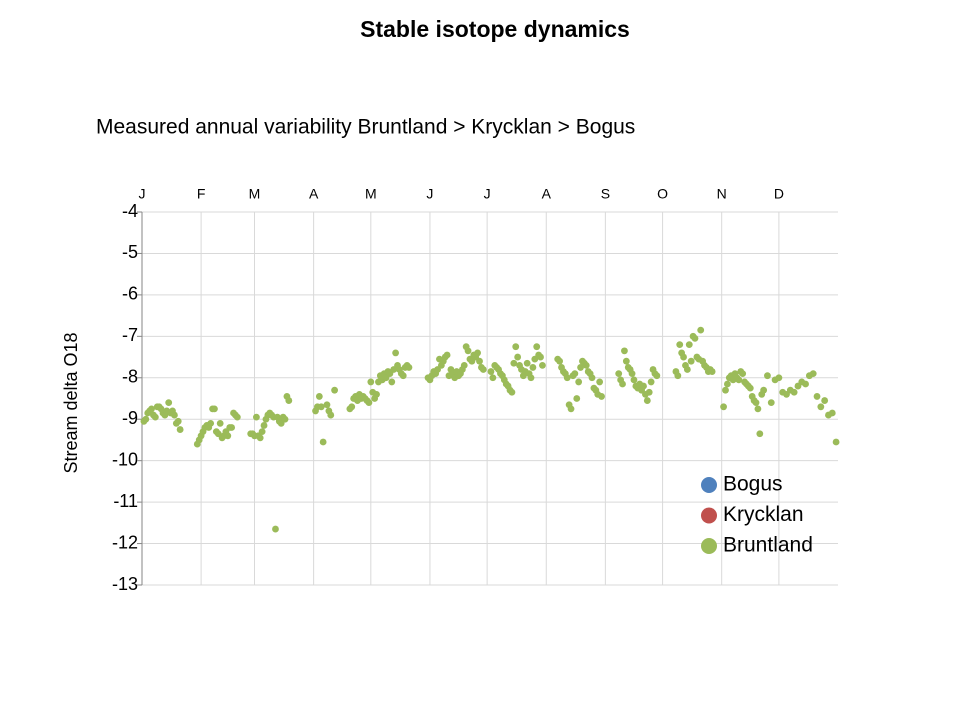 The width and height of the screenshot is (960, 720). Describe the element at coordinates (130, 211) in the screenshot. I see `y-tick-label: -4` at that location.